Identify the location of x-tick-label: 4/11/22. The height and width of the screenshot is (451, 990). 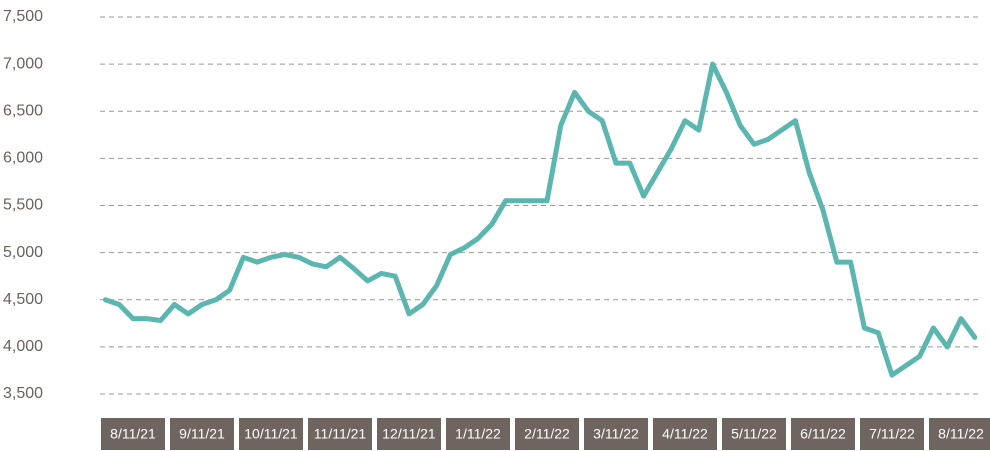
(685, 434).